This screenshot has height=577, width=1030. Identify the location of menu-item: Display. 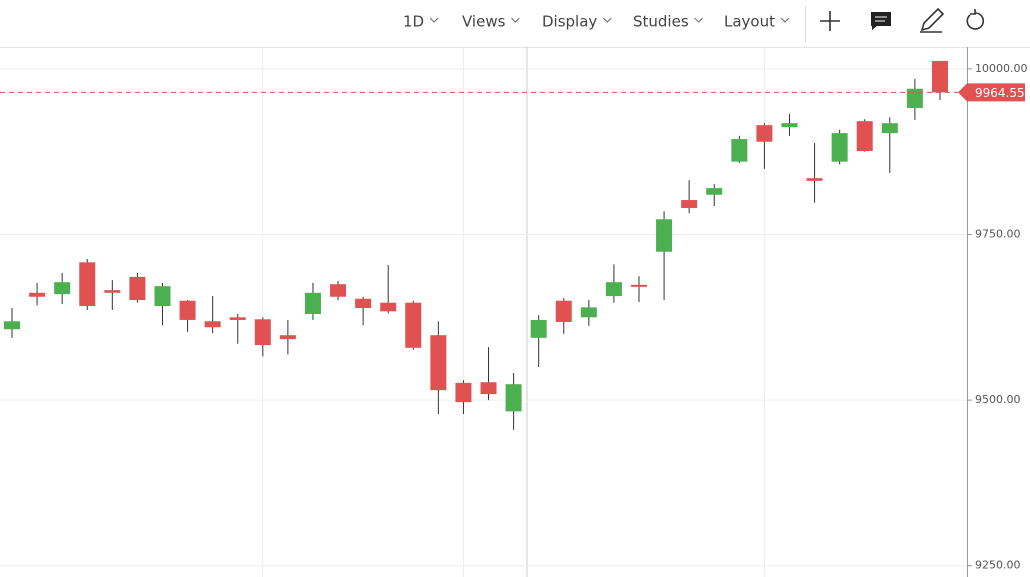
(569, 22).